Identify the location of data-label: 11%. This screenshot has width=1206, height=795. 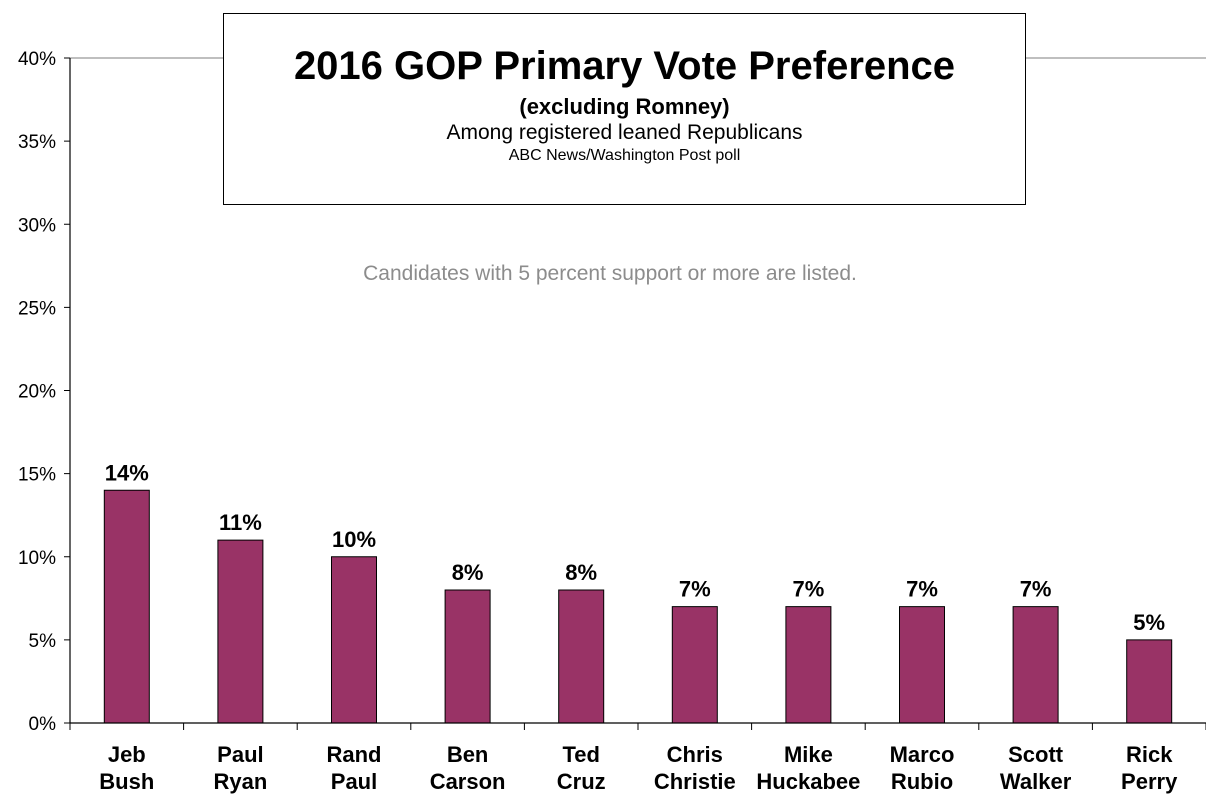
(240, 522).